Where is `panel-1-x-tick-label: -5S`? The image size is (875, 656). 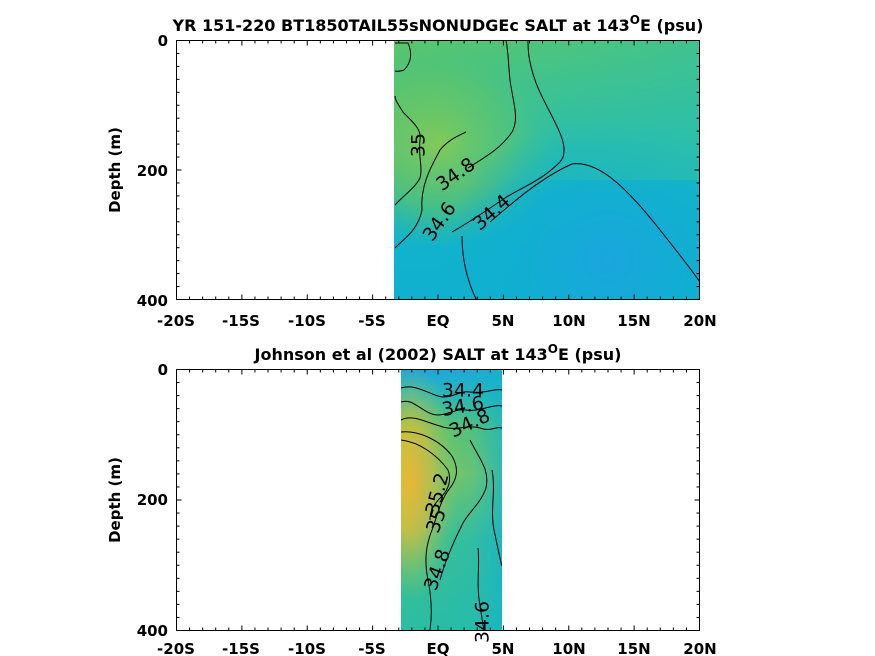 panel-1-x-tick-label: -5S is located at coordinates (371, 321).